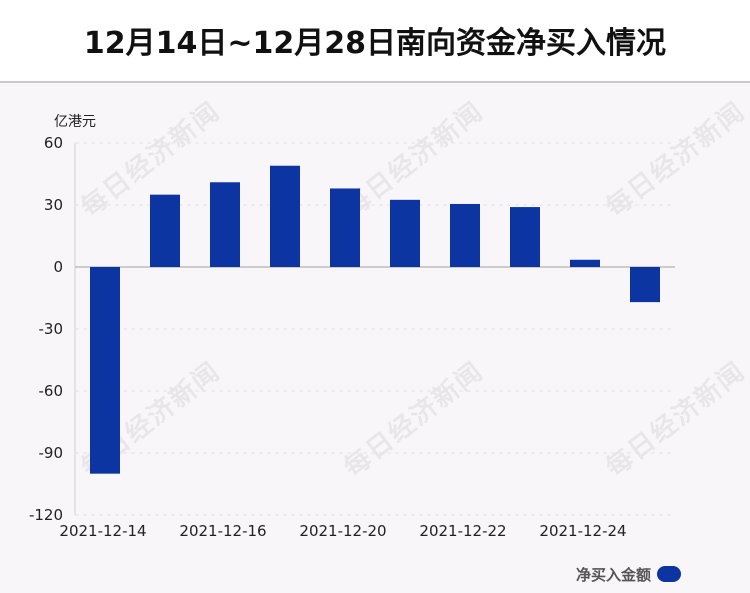 The image size is (750, 593). Describe the element at coordinates (53, 143) in the screenshot. I see `y-tick-label: 60` at that location.